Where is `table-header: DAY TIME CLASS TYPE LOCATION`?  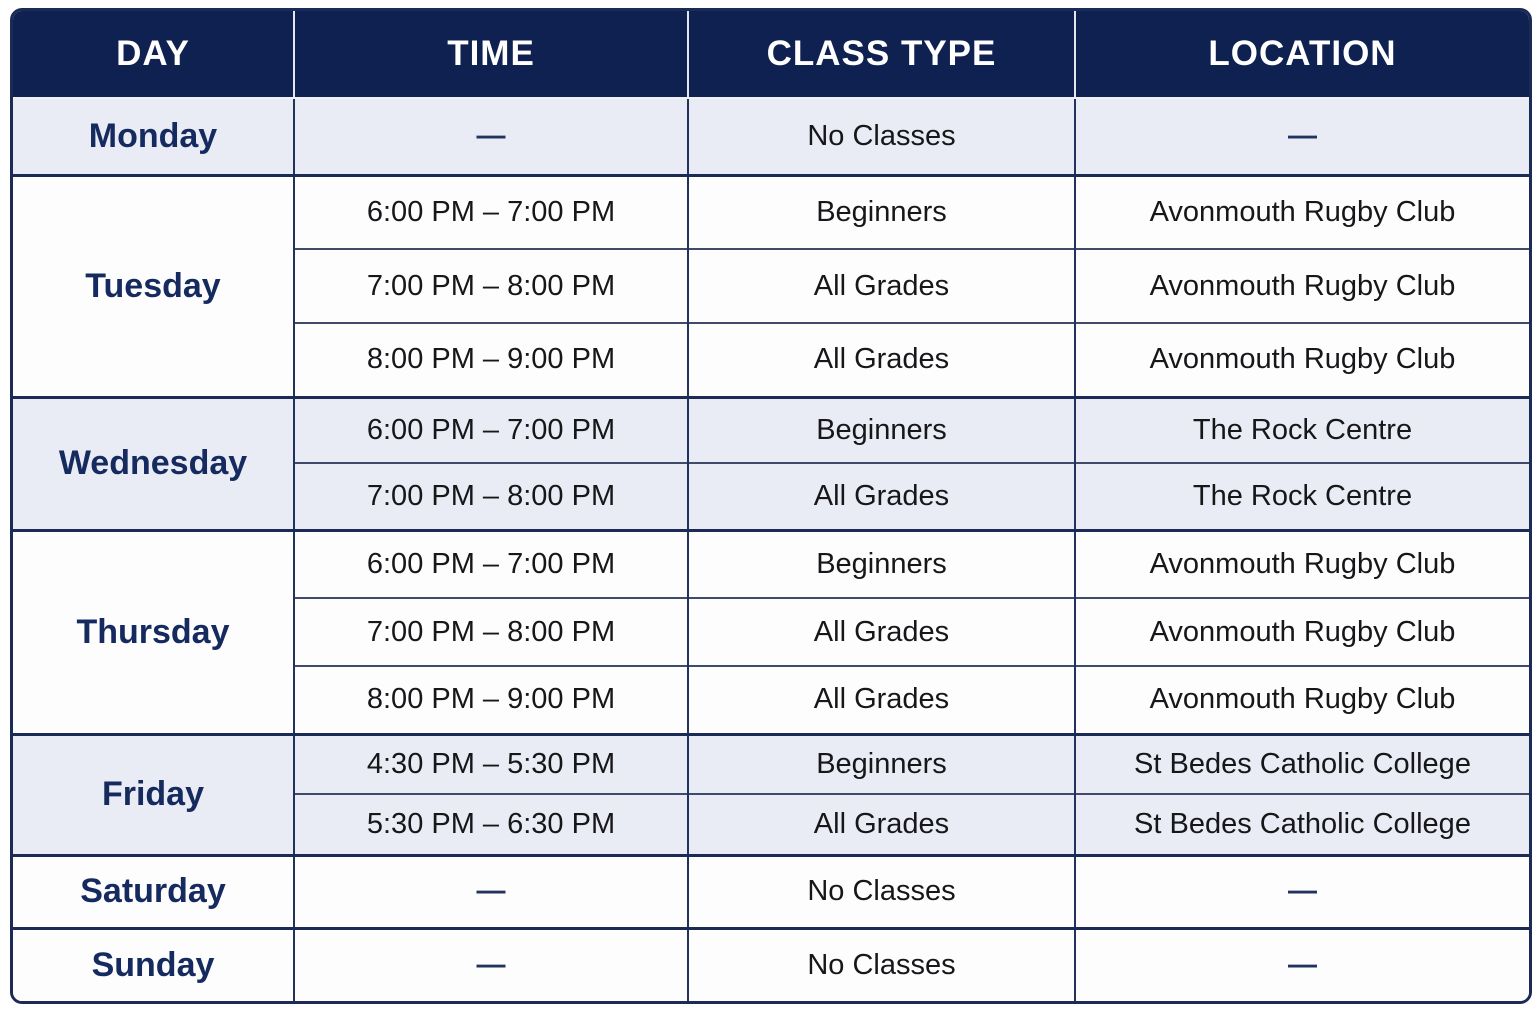
table-header: DAY TIME CLASS TYPE LOCATION is located at coordinates (771, 55).